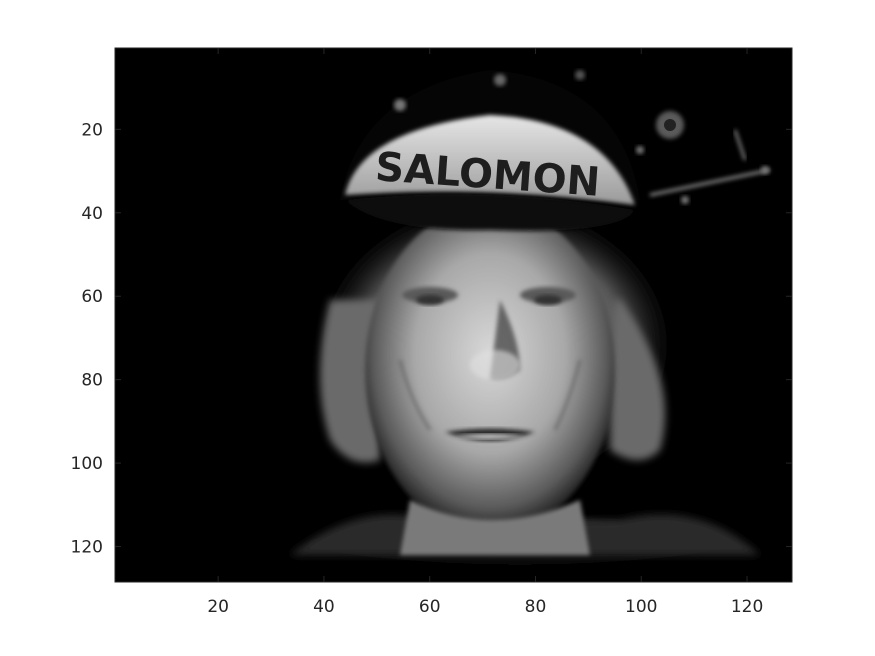 The width and height of the screenshot is (875, 656). Describe the element at coordinates (87, 464) in the screenshot. I see `y-tick-label: 100` at that location.